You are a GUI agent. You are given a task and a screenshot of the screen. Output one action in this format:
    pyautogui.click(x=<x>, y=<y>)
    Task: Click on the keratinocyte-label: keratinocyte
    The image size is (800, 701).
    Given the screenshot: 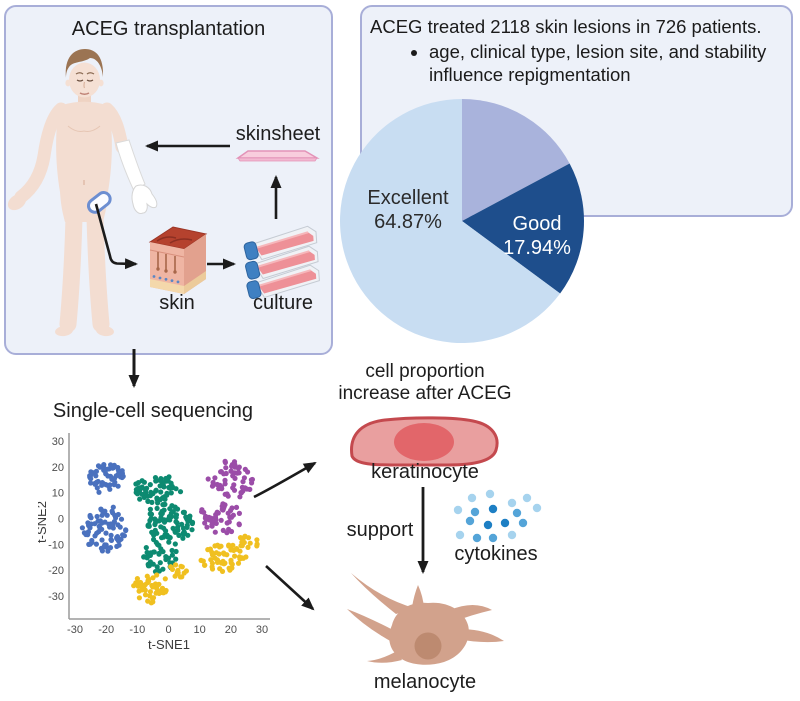 What is the action you would take?
    pyautogui.click(x=425, y=472)
    